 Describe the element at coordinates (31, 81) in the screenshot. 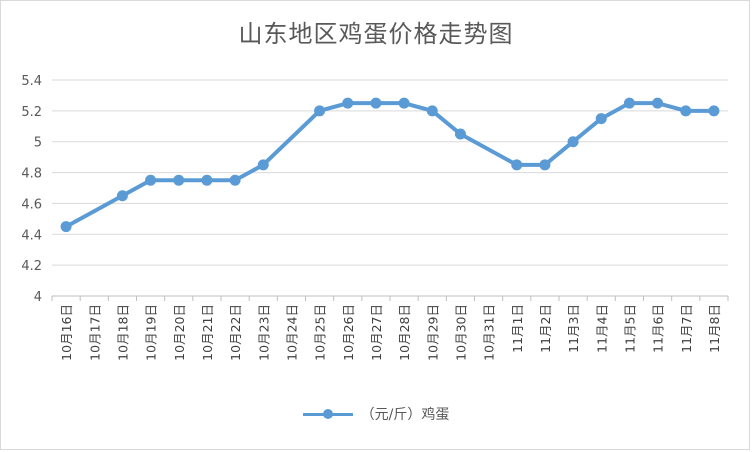

I see `y-tick-label: 5.4` at that location.